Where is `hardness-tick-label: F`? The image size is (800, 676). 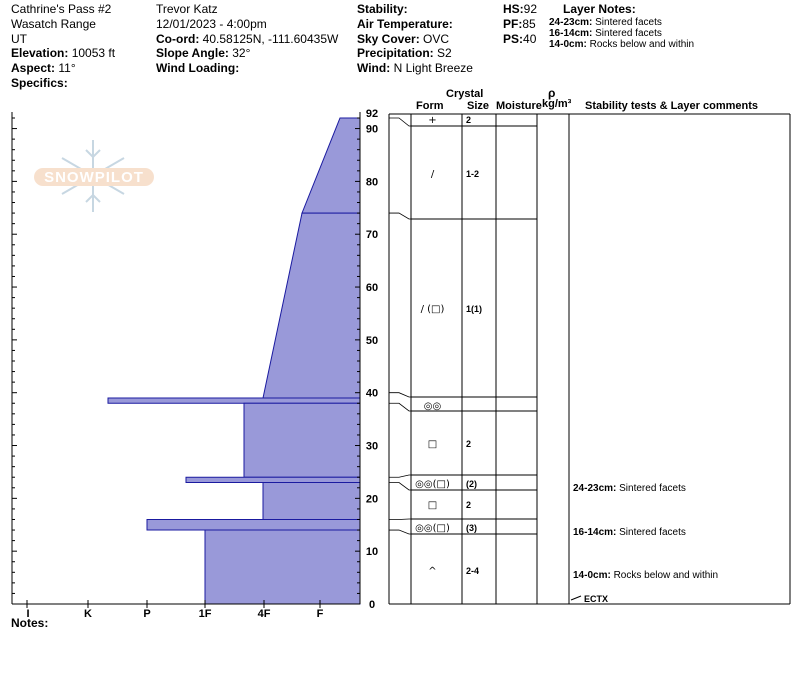
hardness-tick-label: F is located at coordinates (320, 614).